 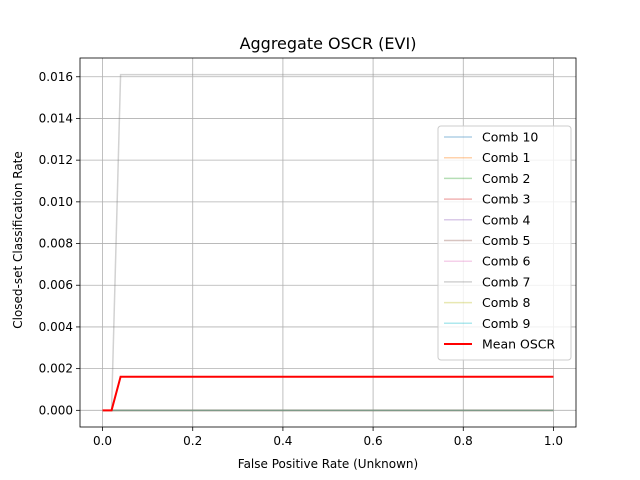 I want to click on legend-label: Comb 3, so click(x=506, y=199).